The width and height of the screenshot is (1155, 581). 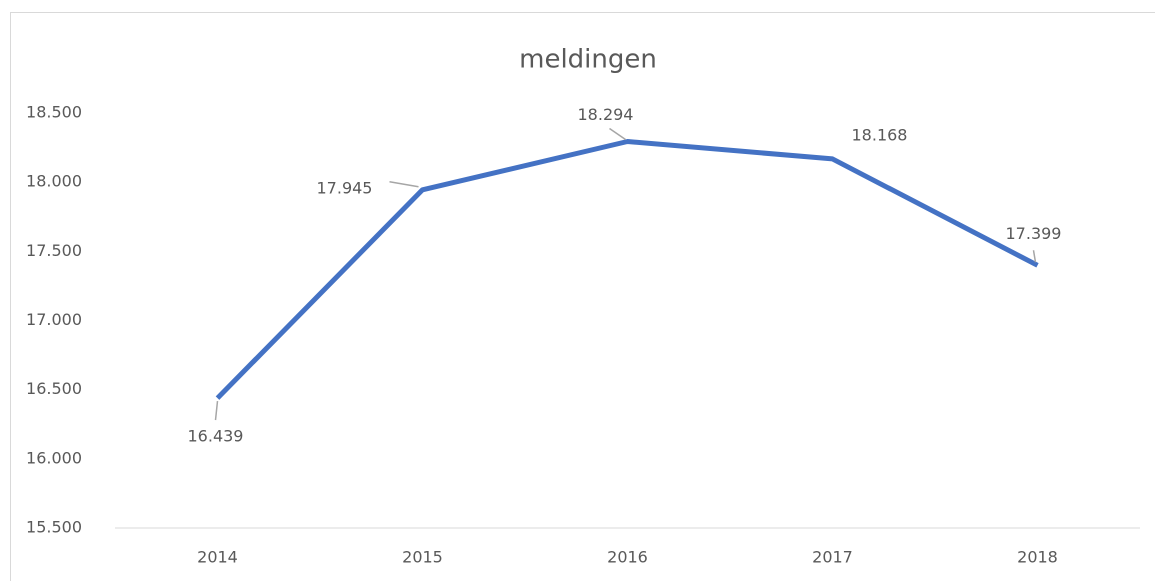 I want to click on x-tick-label: 2018, so click(x=1037, y=557).